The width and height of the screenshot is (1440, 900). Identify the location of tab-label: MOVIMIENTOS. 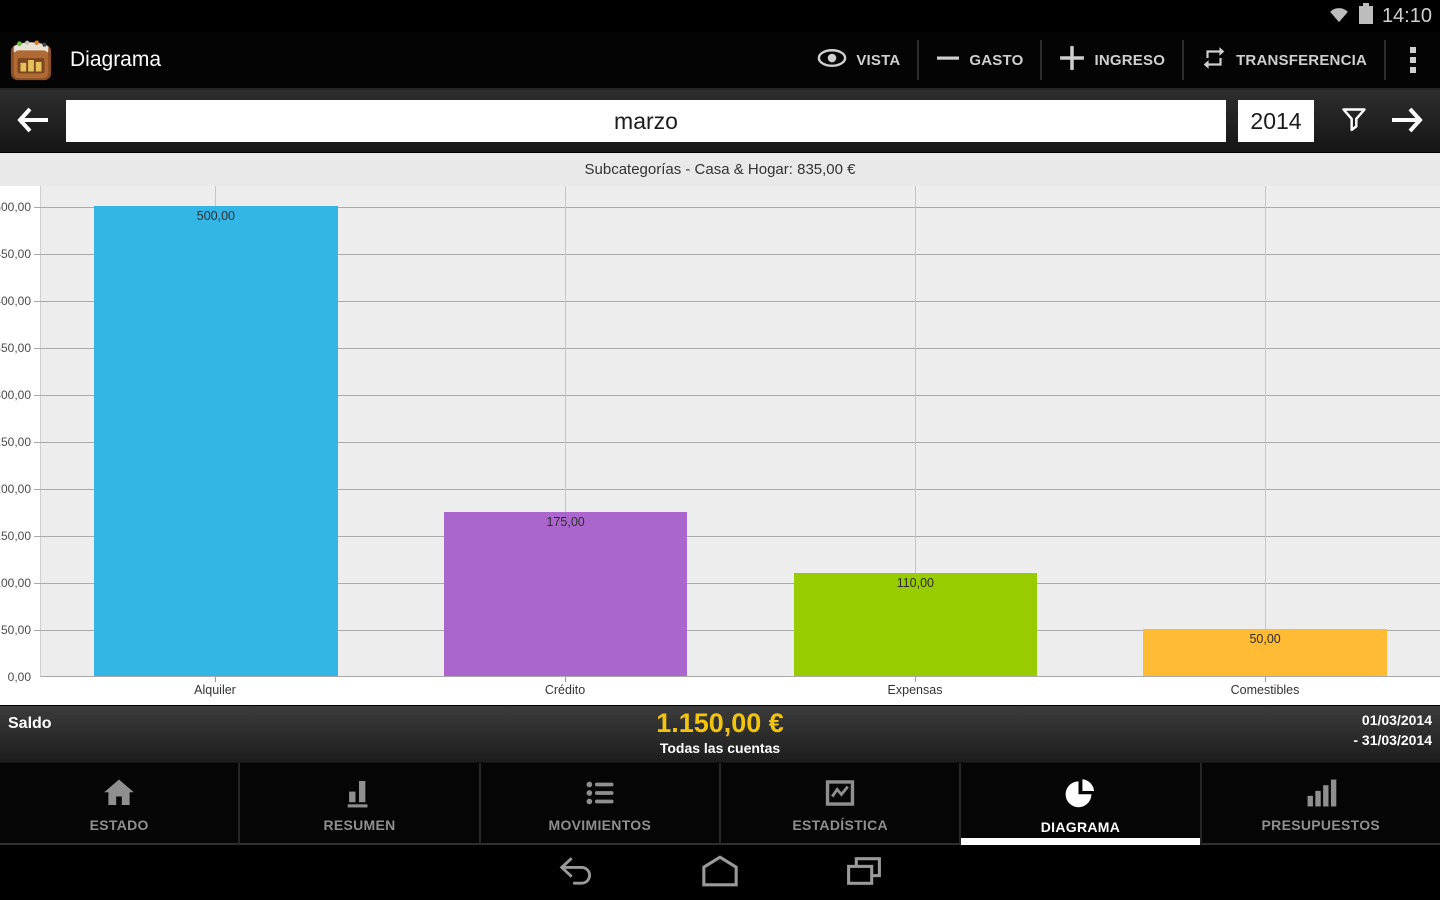
(600, 824).